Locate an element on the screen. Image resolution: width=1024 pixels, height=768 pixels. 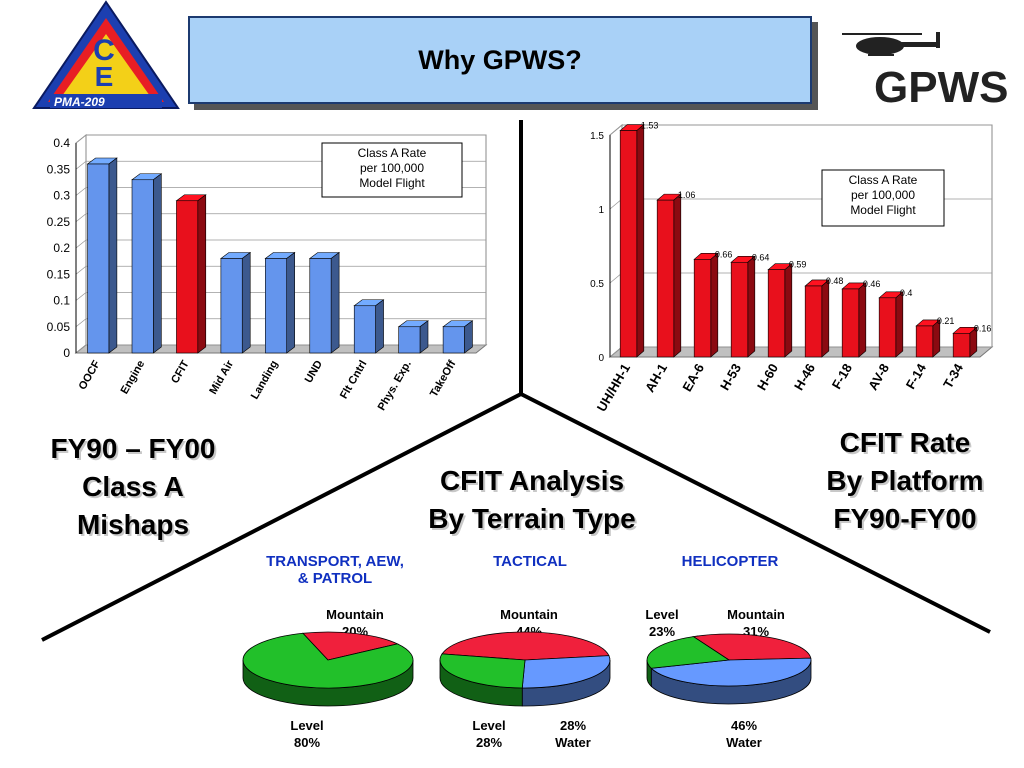
pie3-water-label: 46% Water is located at coordinates (744, 734).